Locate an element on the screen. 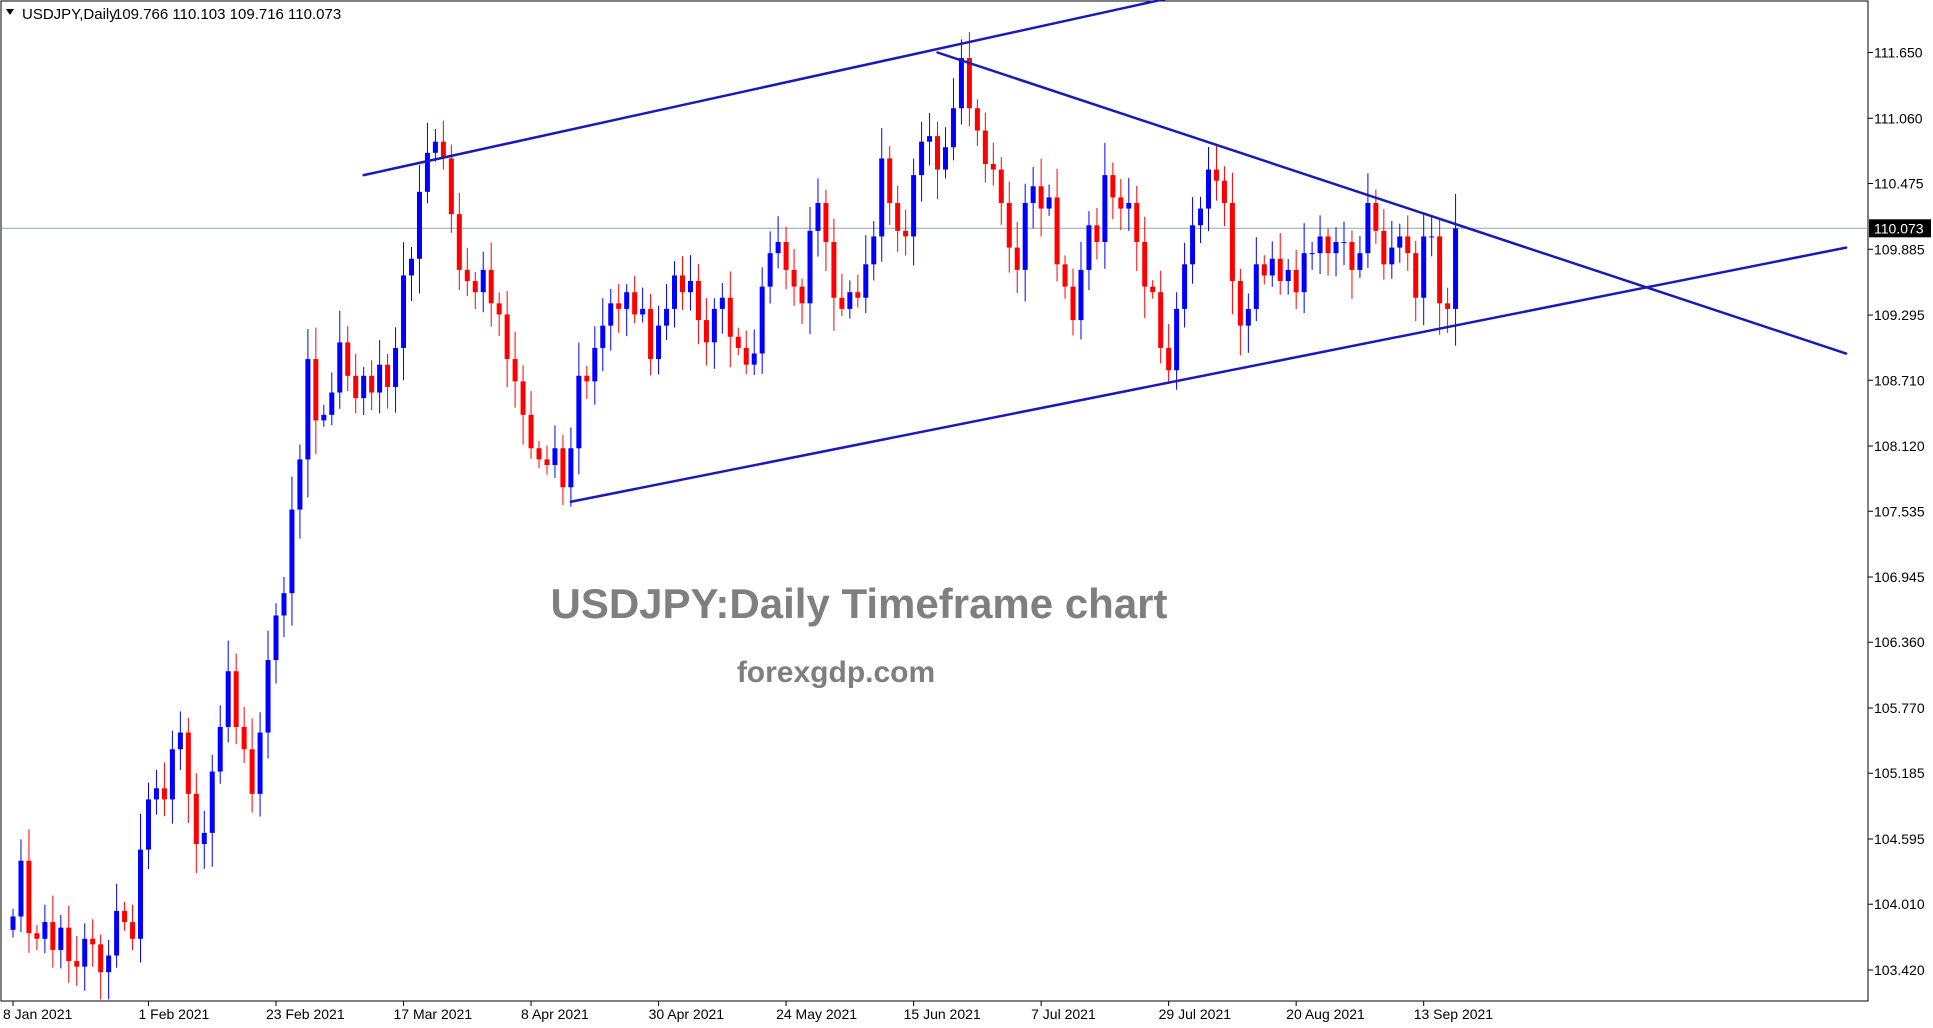 The image size is (1933, 1028). time-tick-label: 29 Jul 2021 is located at coordinates (1195, 1014).